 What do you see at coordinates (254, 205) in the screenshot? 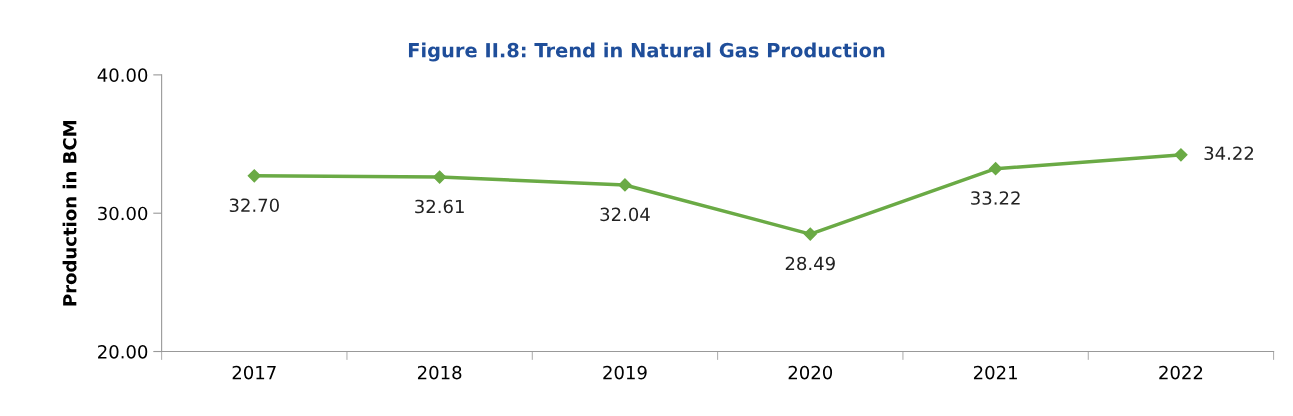
I see `data-label: 32.70` at bounding box center [254, 205].